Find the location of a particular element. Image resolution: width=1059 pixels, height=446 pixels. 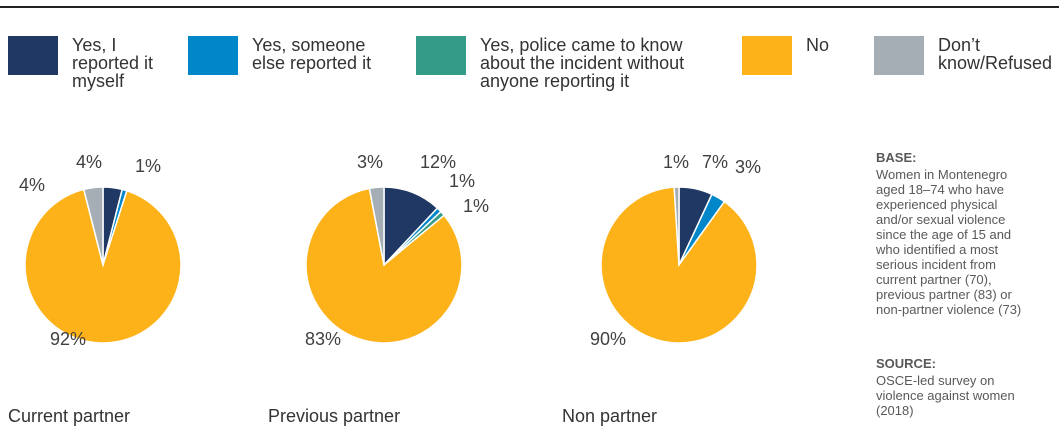

base-line: aged 18–74 who have is located at coordinates (940, 189).